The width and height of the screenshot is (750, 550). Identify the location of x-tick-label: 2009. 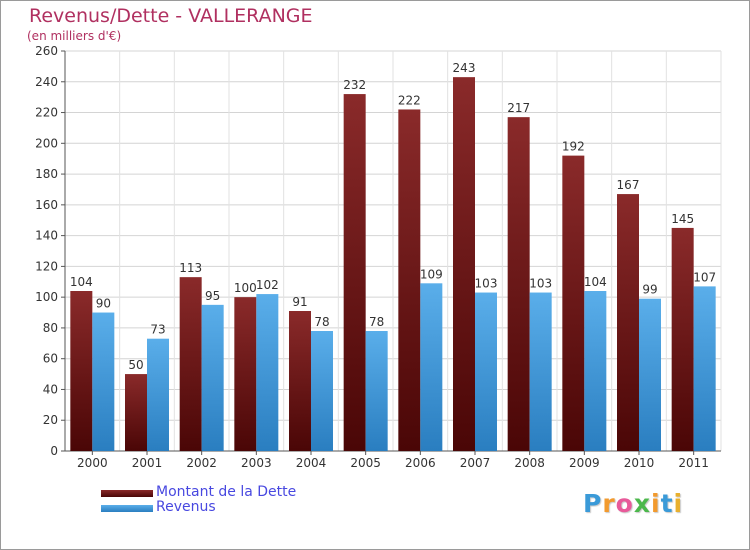
(584, 463).